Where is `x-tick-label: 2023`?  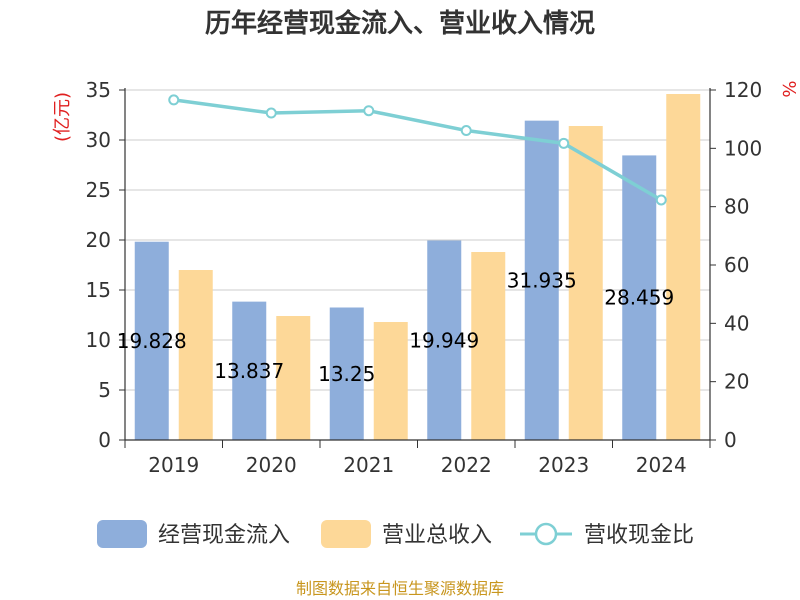
x-tick-label: 2023 is located at coordinates (563, 465).